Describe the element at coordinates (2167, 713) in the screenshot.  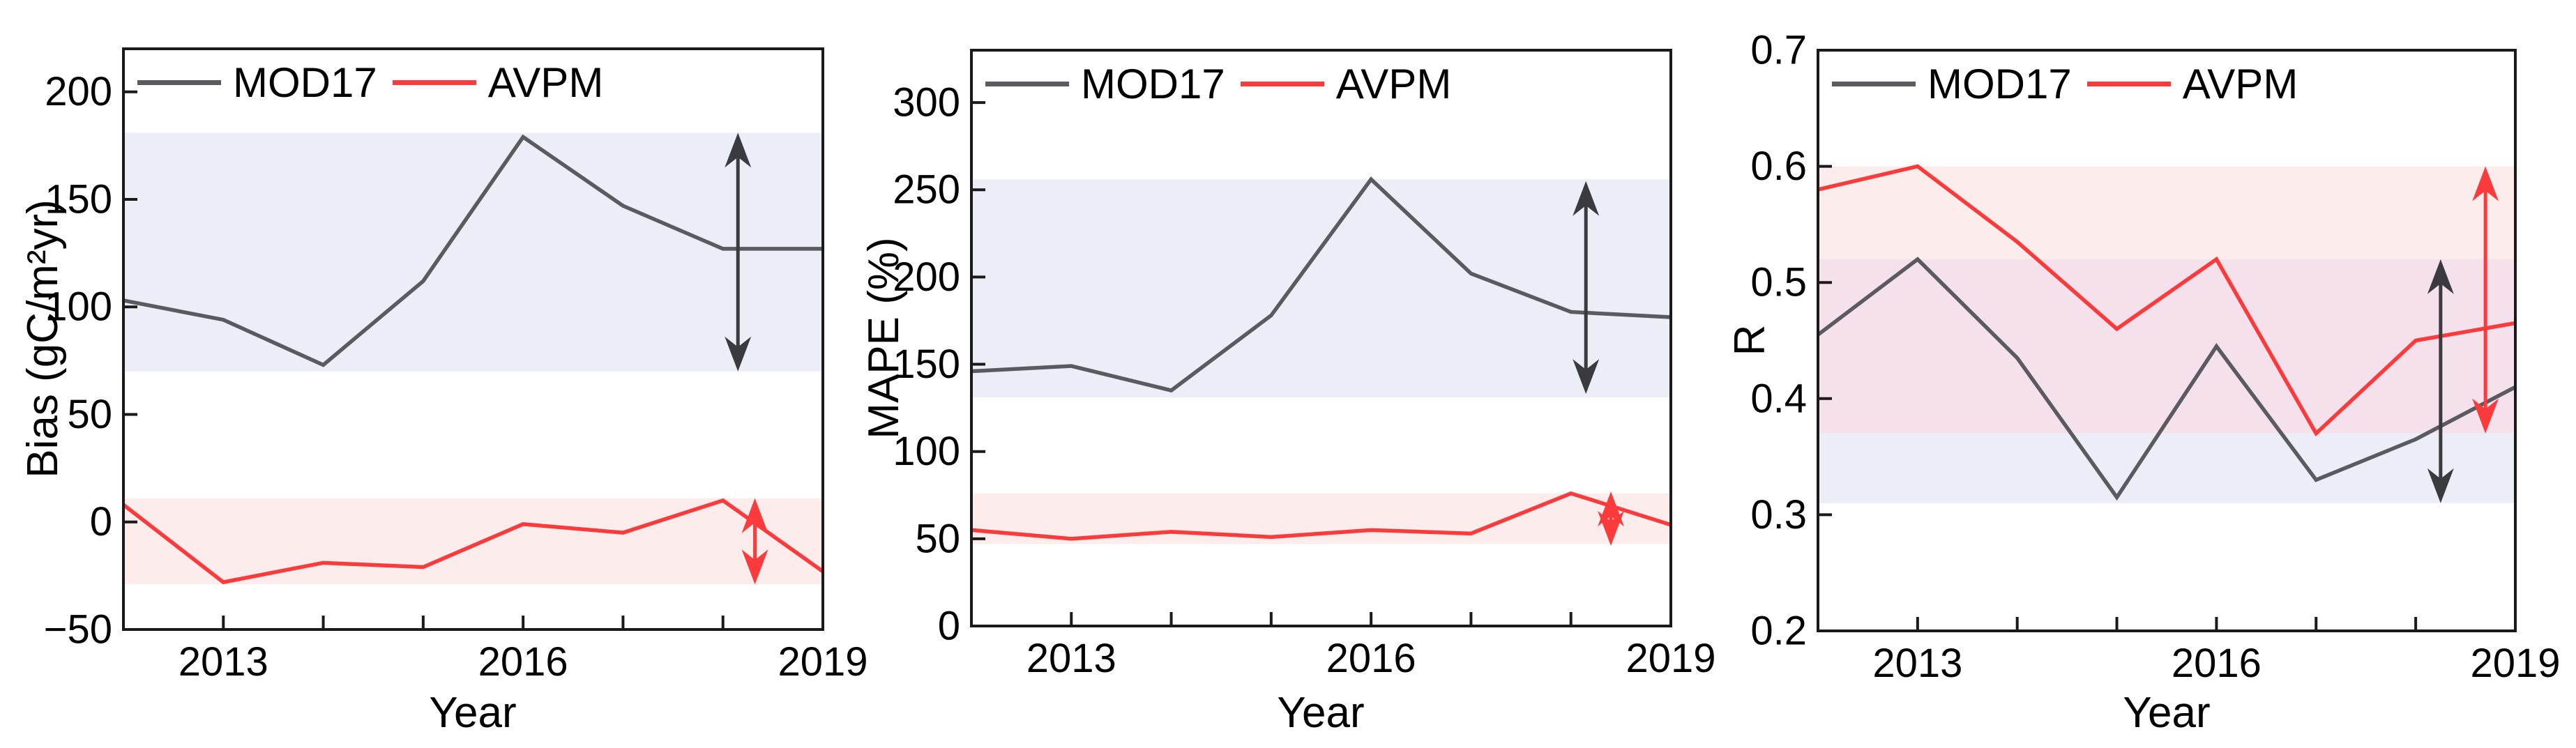
I see `x-axis-title-year-3: Year` at that location.